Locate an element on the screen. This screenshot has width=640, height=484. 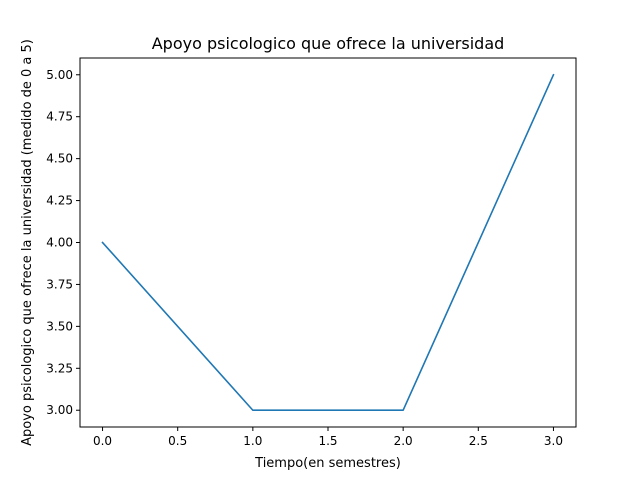
x-axis-ticks: 0.0 0.5 1.0 1.5 2.0 2.5 3.0 is located at coordinates (328, 437).